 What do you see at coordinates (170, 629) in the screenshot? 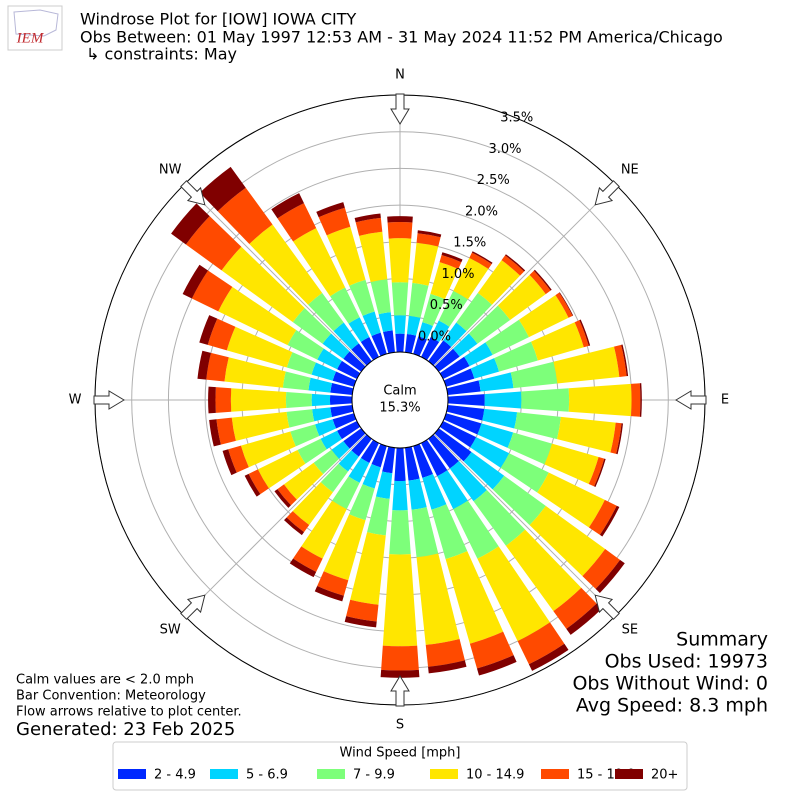
I see `direction-label: SW` at bounding box center [170, 629].